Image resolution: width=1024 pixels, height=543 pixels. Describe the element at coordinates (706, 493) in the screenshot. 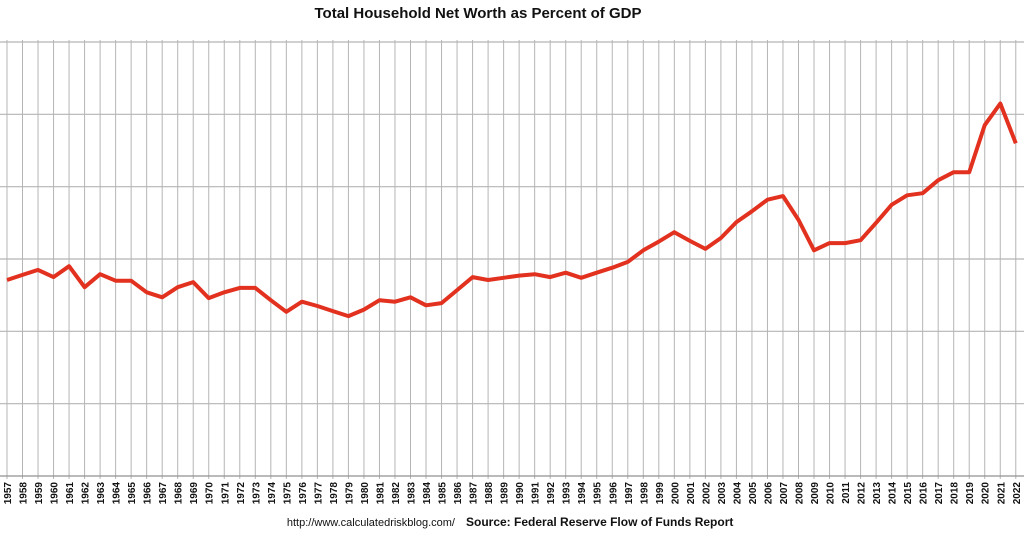

I see `x-tick-label: 2002` at that location.